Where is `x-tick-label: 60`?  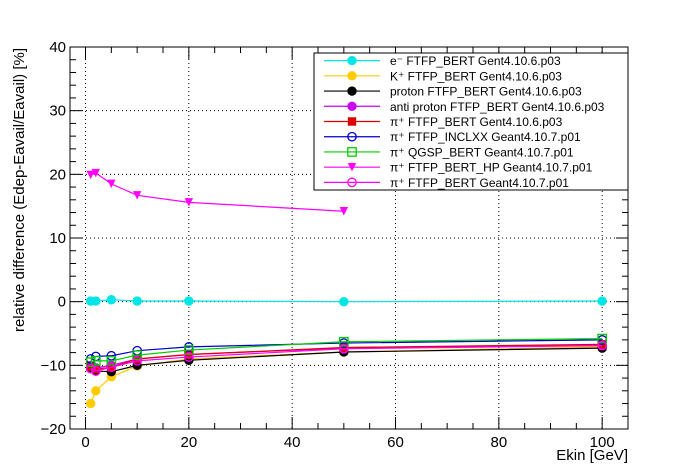
x-tick-label: 60 is located at coordinates (395, 442).